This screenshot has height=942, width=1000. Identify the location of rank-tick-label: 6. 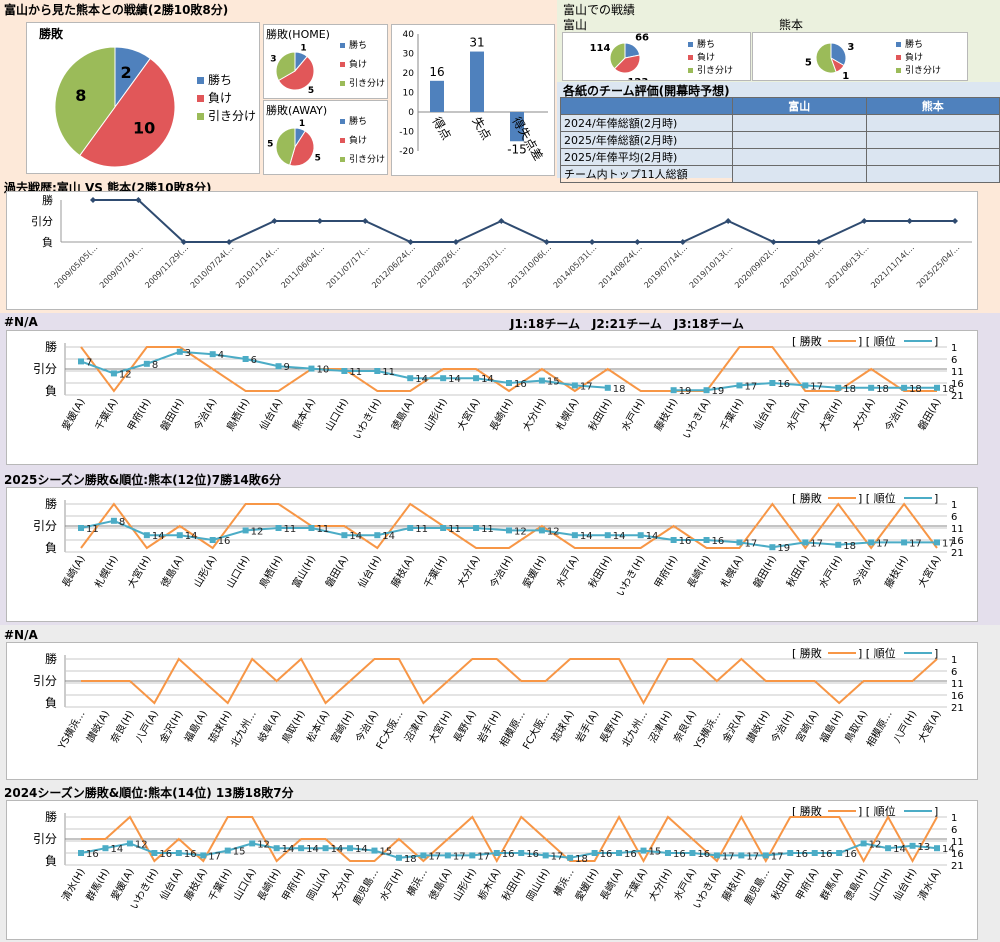
(954, 830).